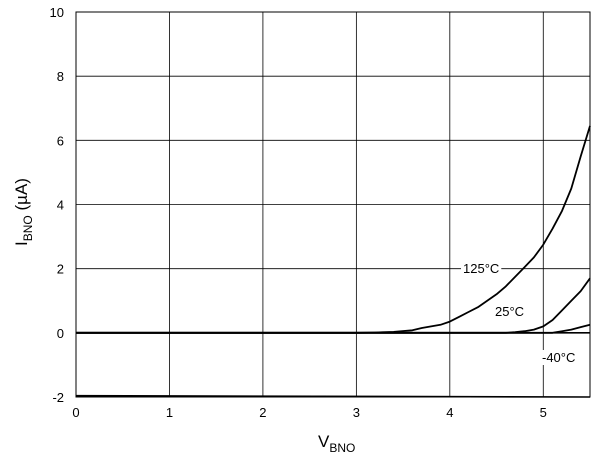 This screenshot has width=591, height=464. I want to click on x-tick-label: 1, so click(169, 412).